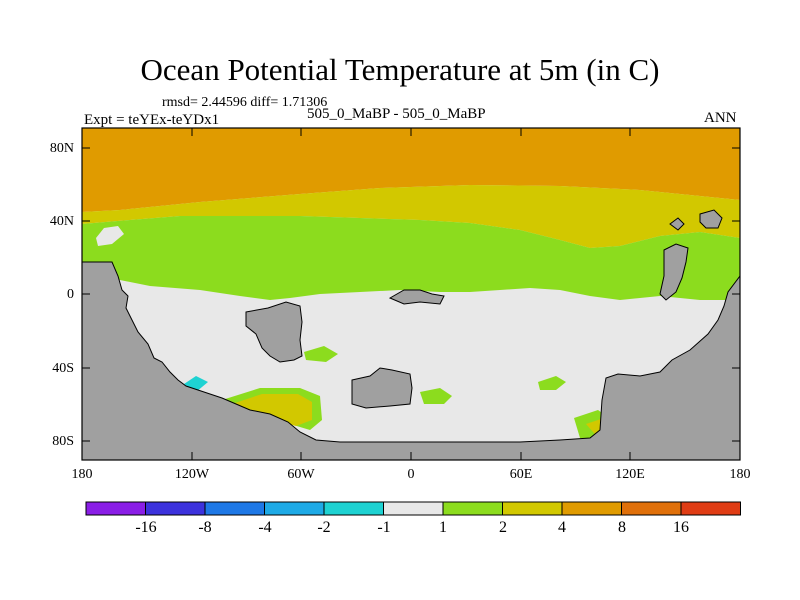 Image resolution: width=800 pixels, height=600 pixels. What do you see at coordinates (674, 272) in the screenshot?
I see `land-eastern-continent` at bounding box center [674, 272].